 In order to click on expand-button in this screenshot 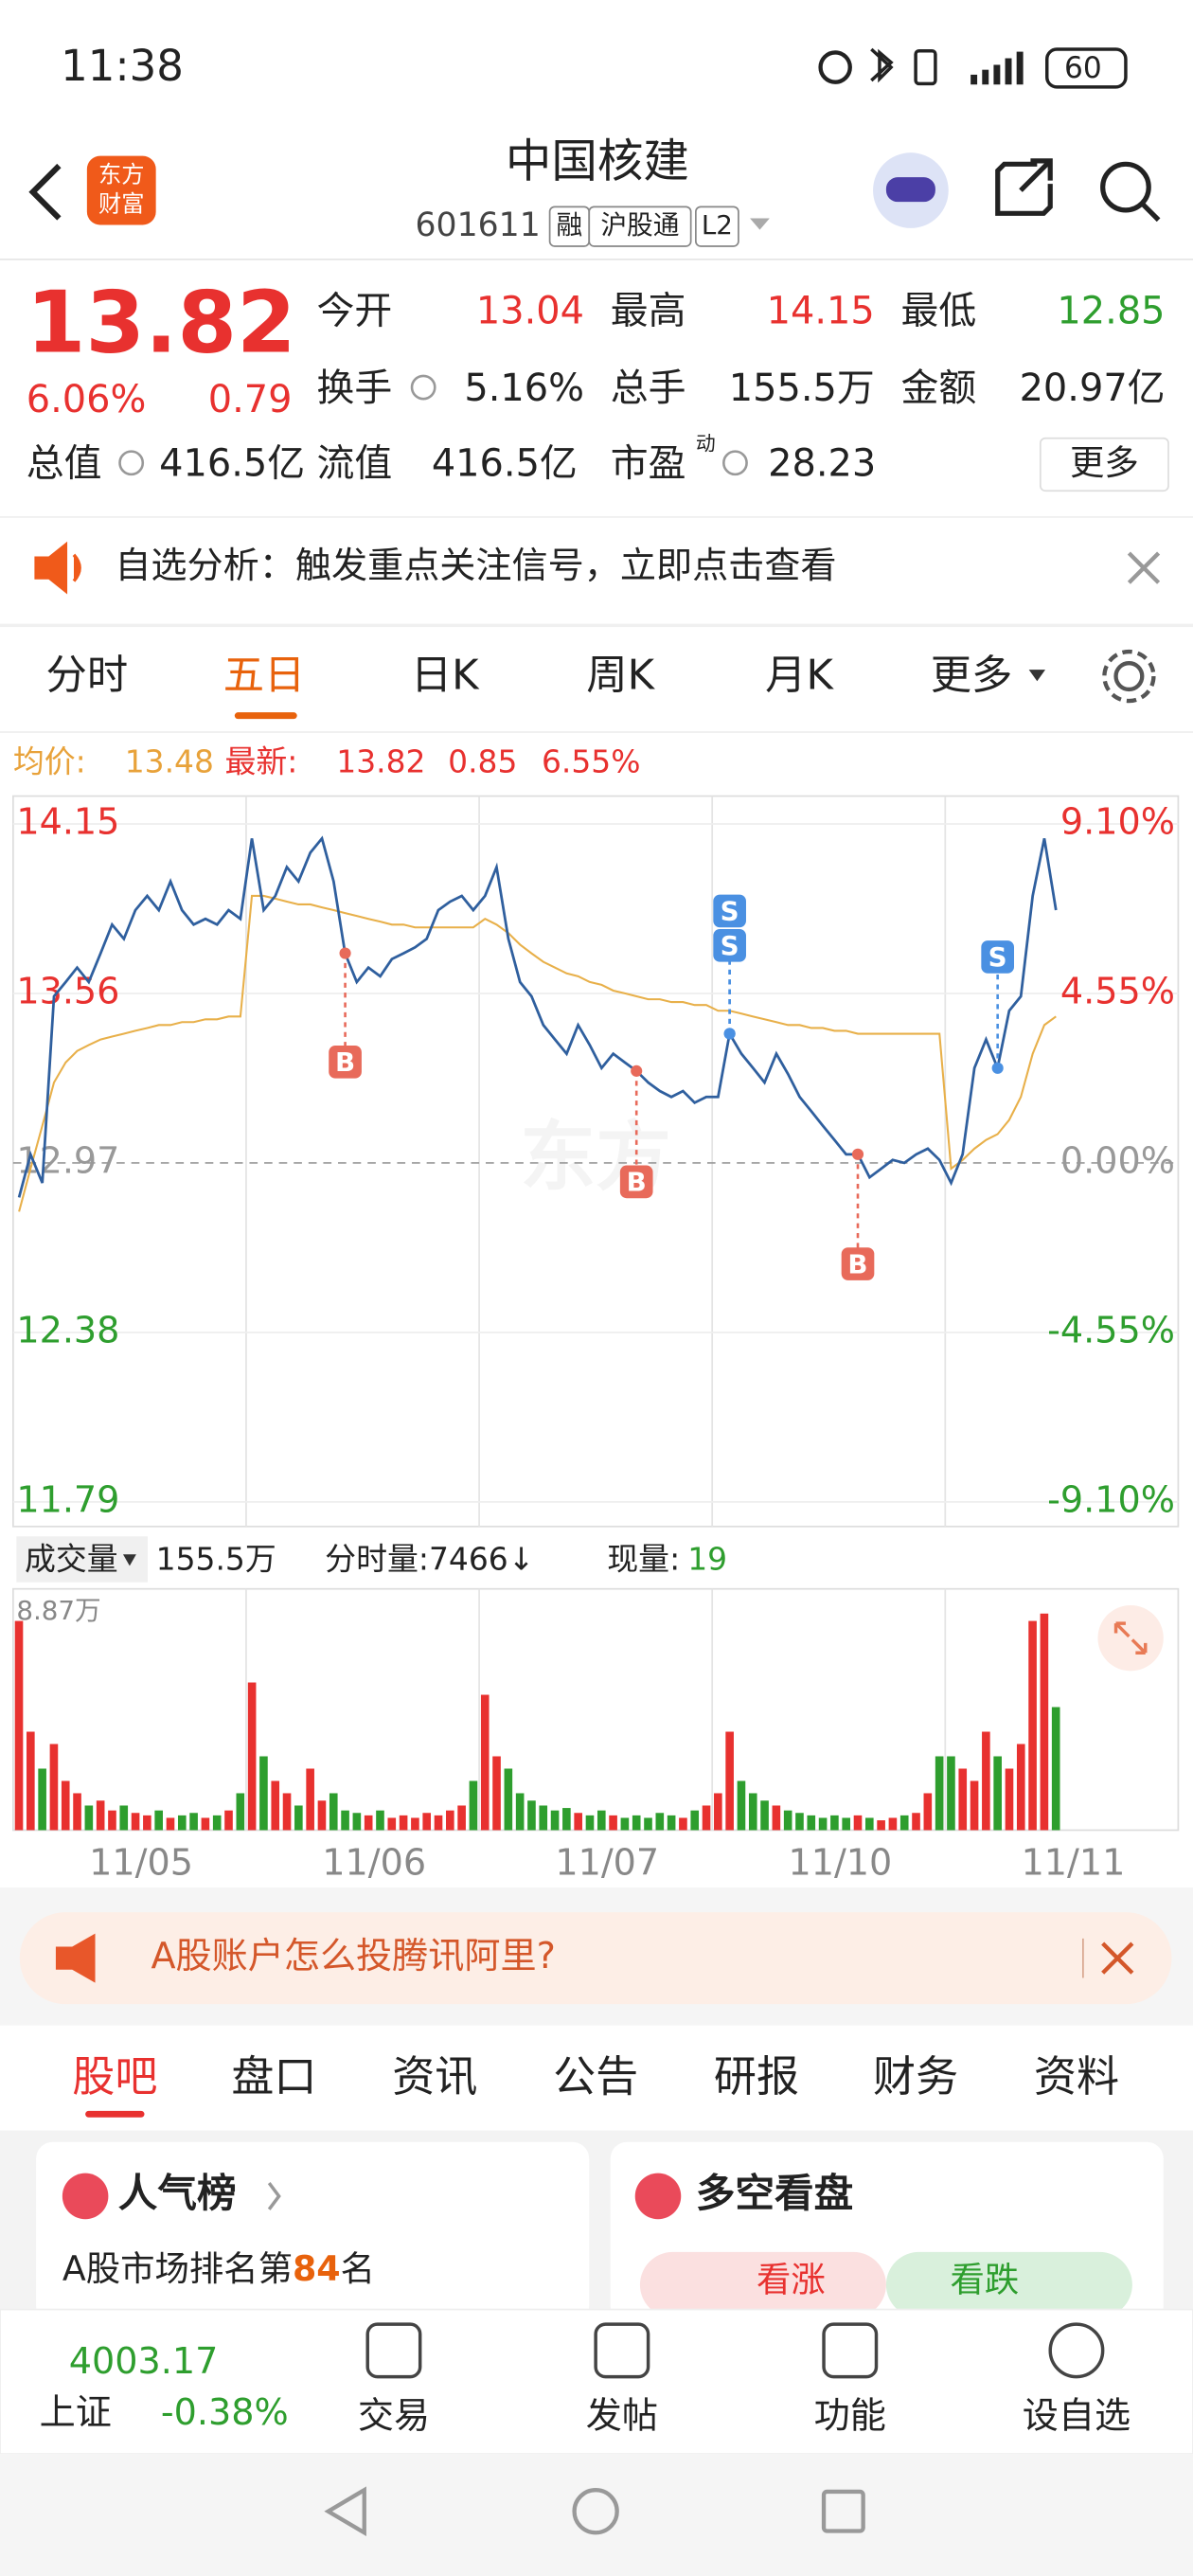, I will do `click(1130, 1638)`.